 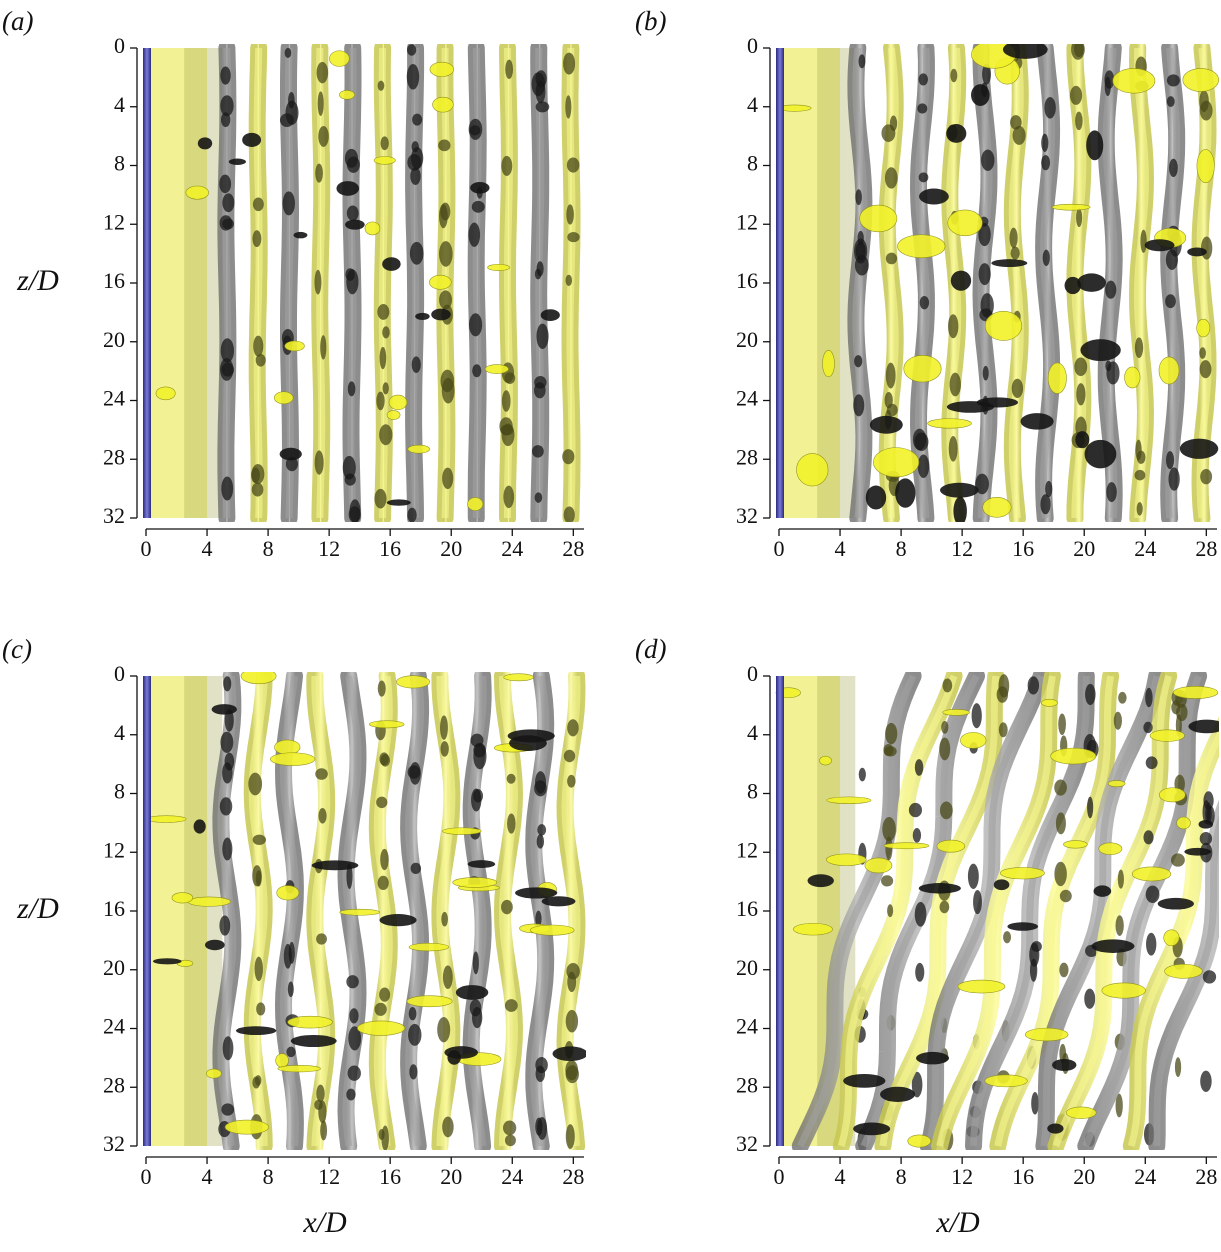 I want to click on x-tick-label: 4, so click(x=840, y=1176).